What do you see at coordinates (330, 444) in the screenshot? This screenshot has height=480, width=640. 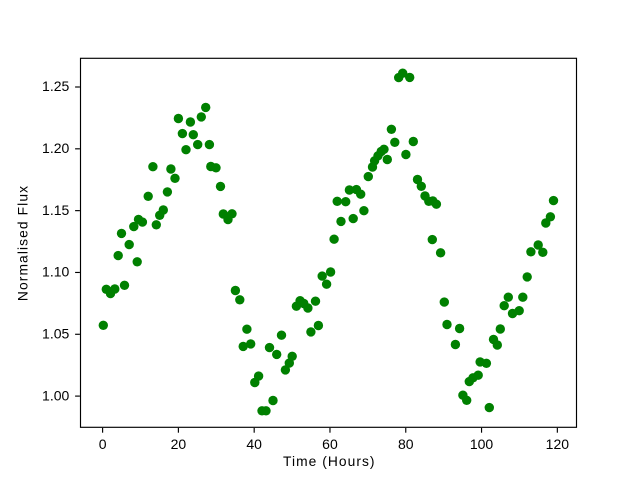 I see `svg-text: 60` at bounding box center [330, 444].